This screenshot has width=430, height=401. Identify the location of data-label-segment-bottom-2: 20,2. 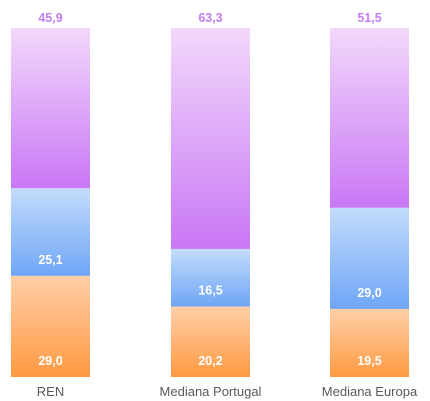
(210, 361).